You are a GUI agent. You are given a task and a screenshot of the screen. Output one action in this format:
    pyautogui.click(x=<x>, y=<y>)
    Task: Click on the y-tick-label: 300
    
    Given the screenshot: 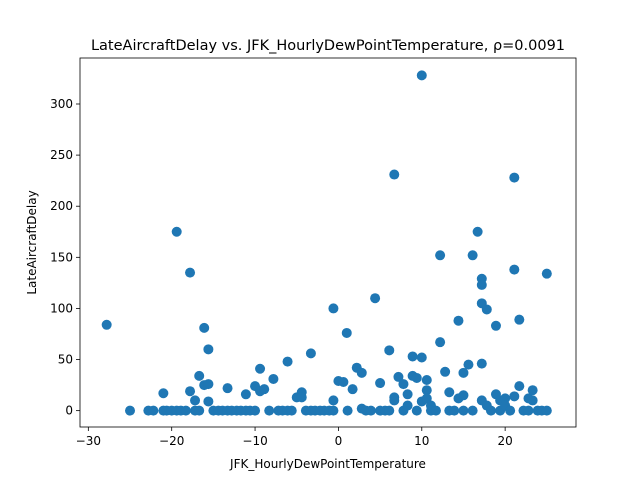 What is the action you would take?
    pyautogui.click(x=61, y=104)
    